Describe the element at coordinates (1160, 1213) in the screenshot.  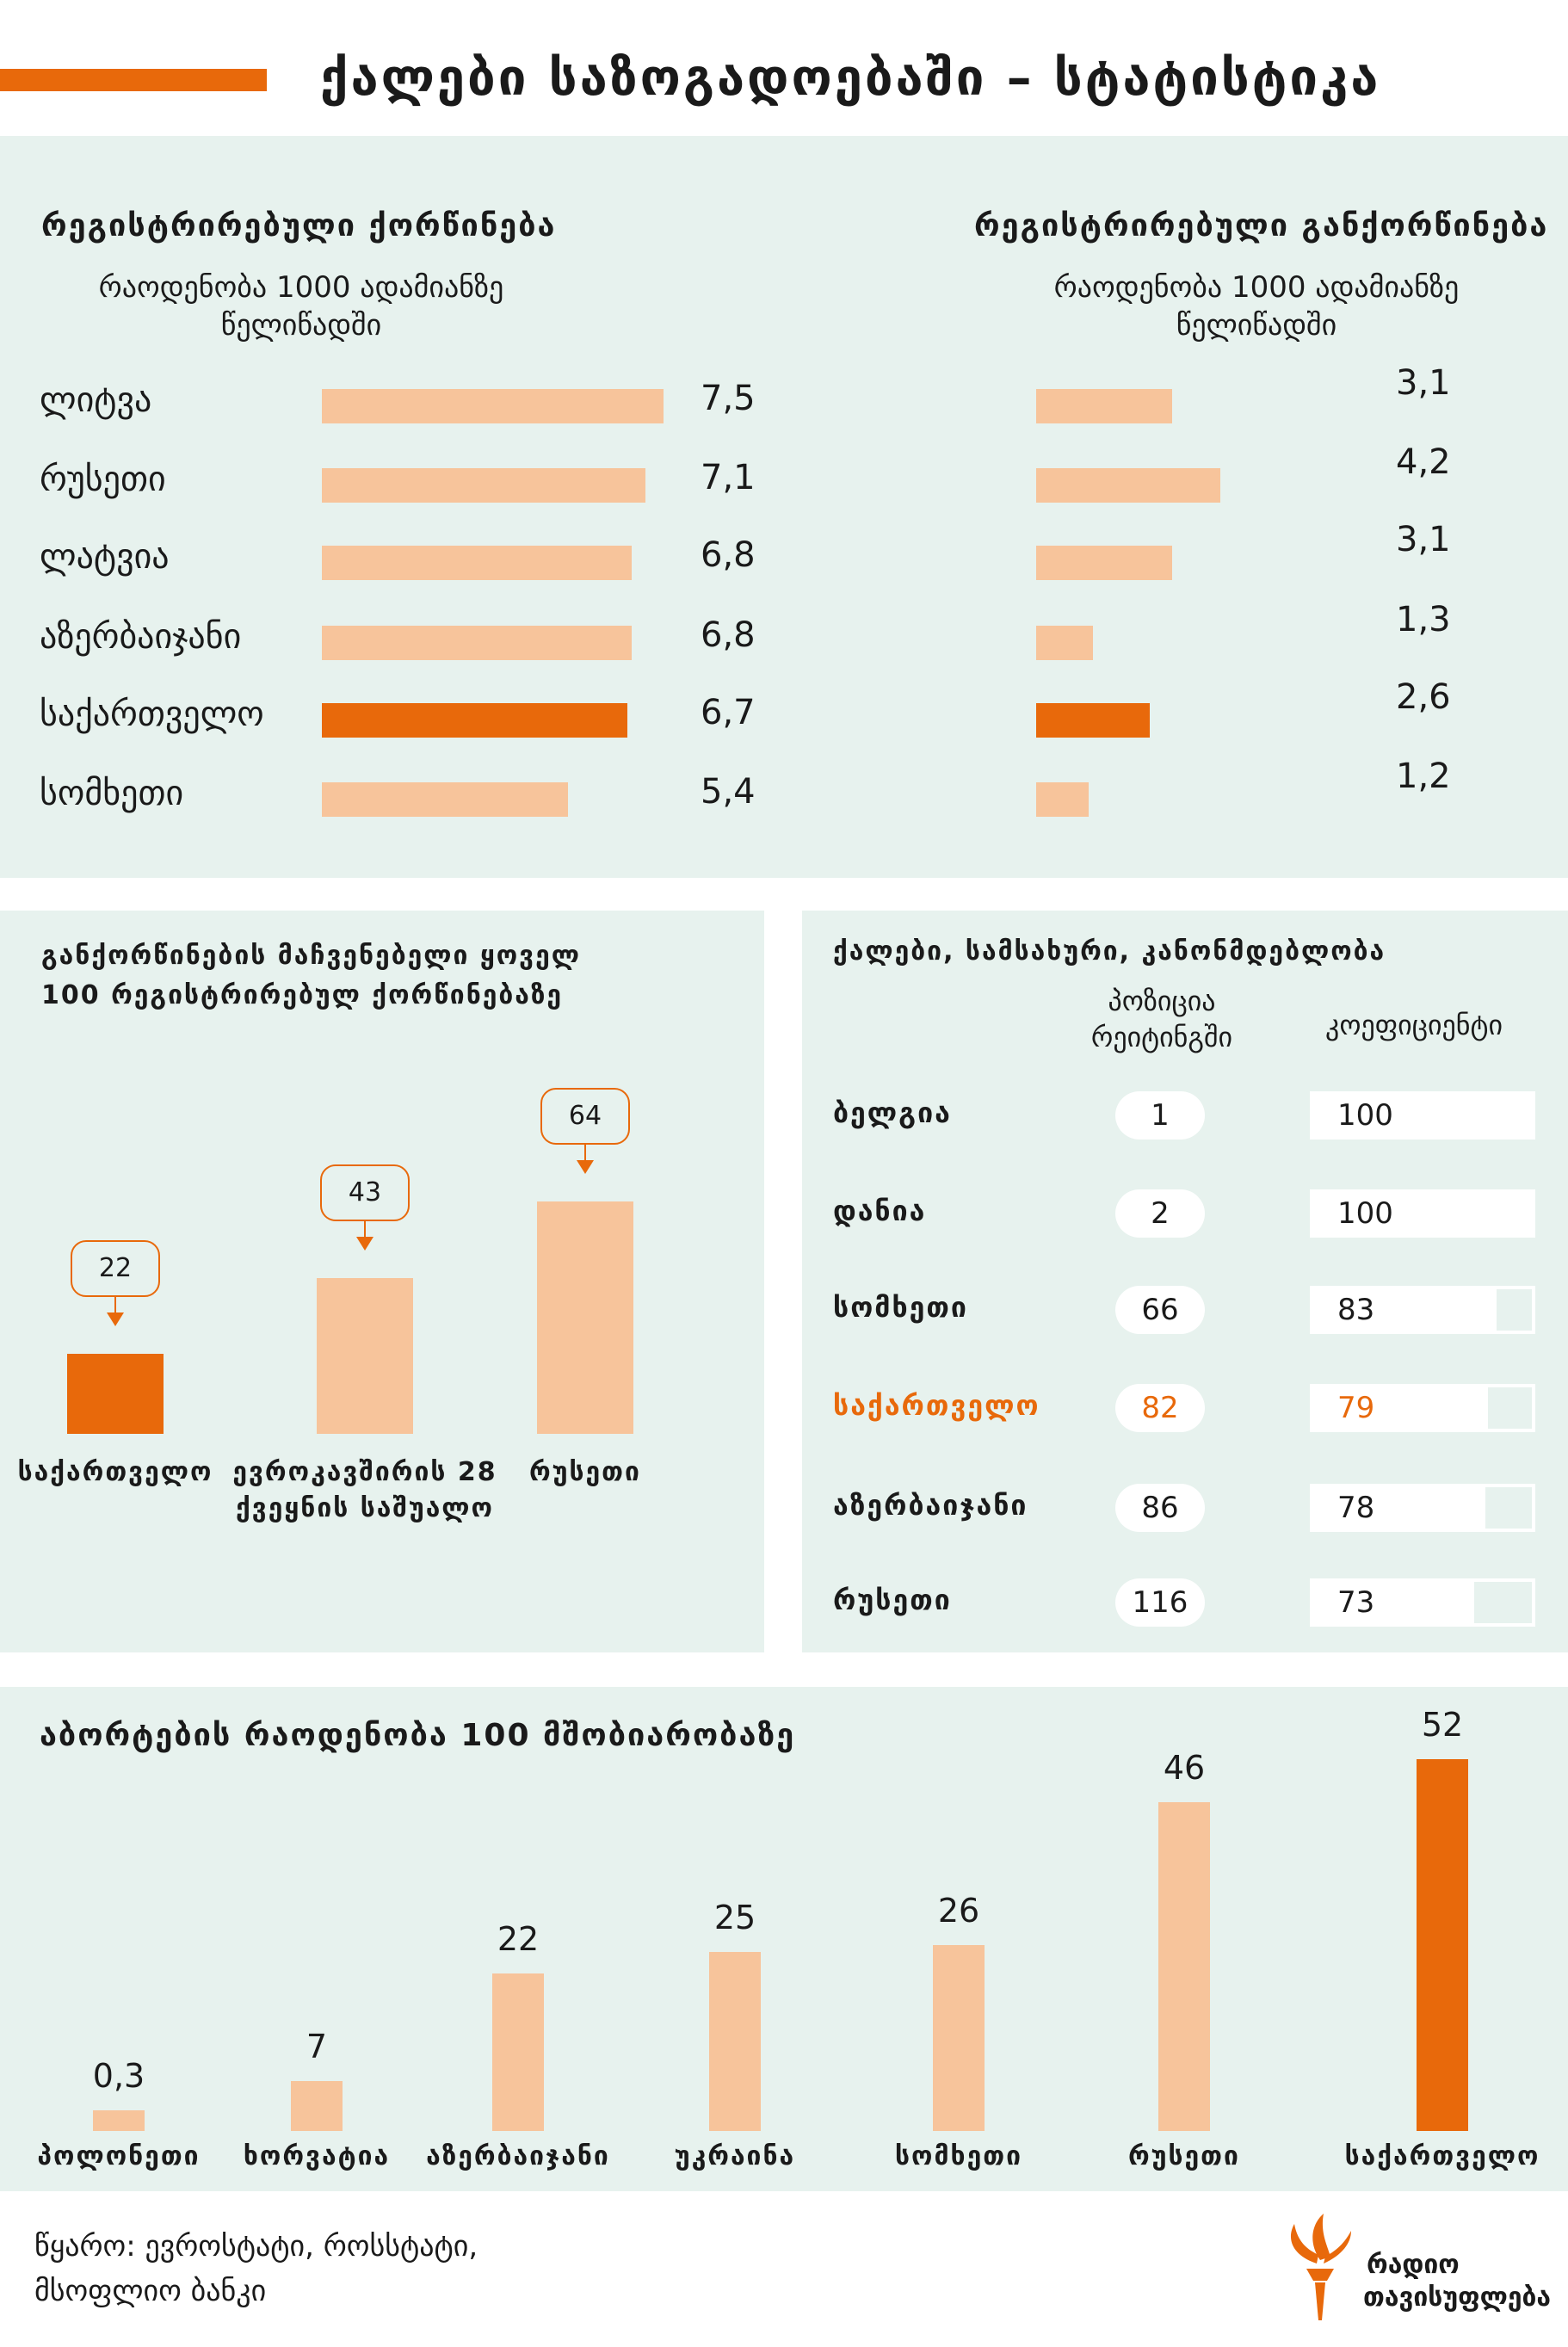
I see `rank-pill: 2` at that location.